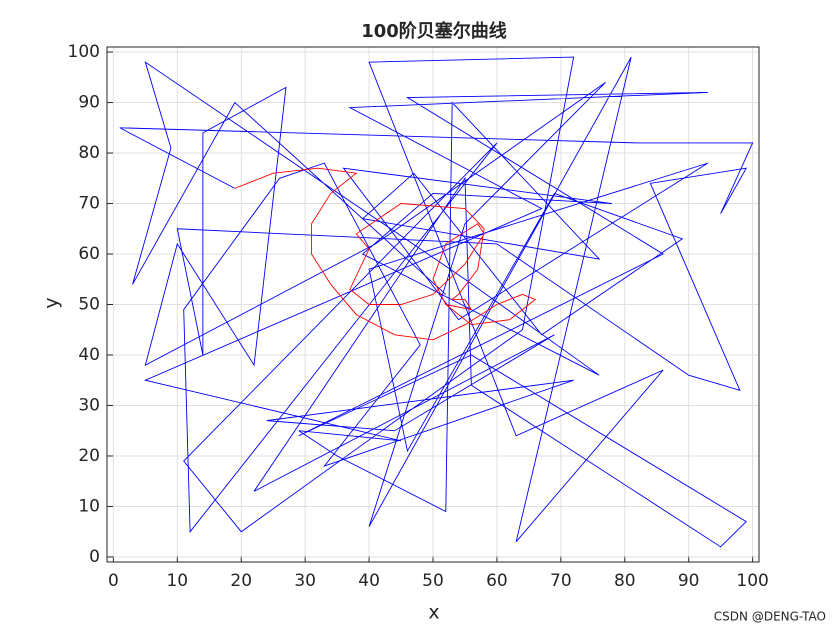  Describe the element at coordinates (177, 581) in the screenshot. I see `x-tick-label: 10` at that location.